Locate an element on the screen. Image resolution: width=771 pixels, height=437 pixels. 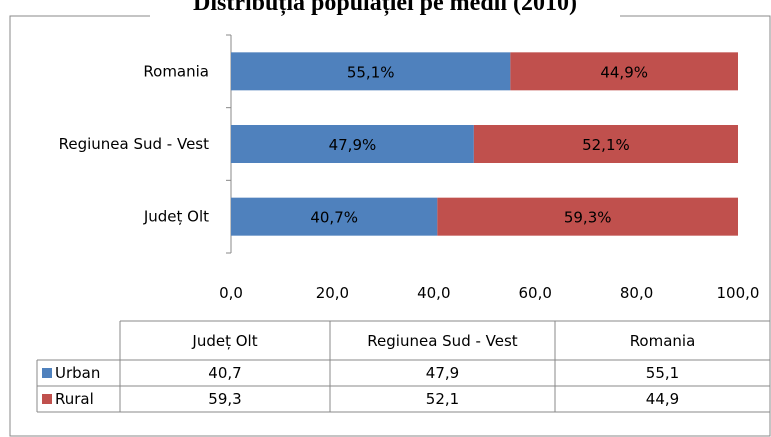
table-cell: 44,9 is located at coordinates (662, 399).